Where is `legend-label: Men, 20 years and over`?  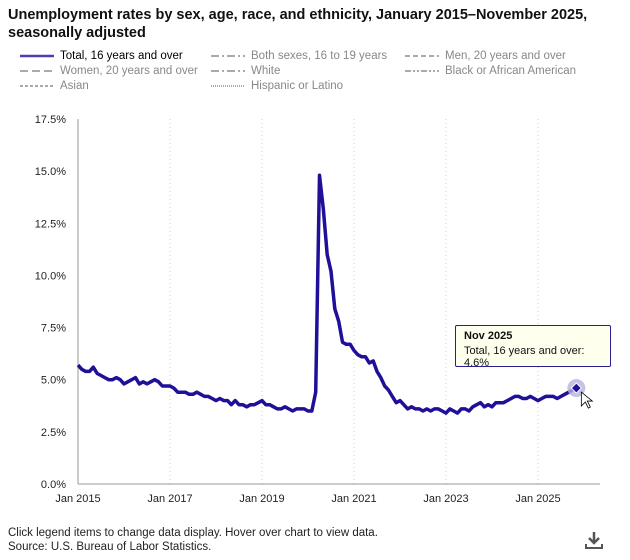 legend-label: Men, 20 years and over is located at coordinates (505, 56).